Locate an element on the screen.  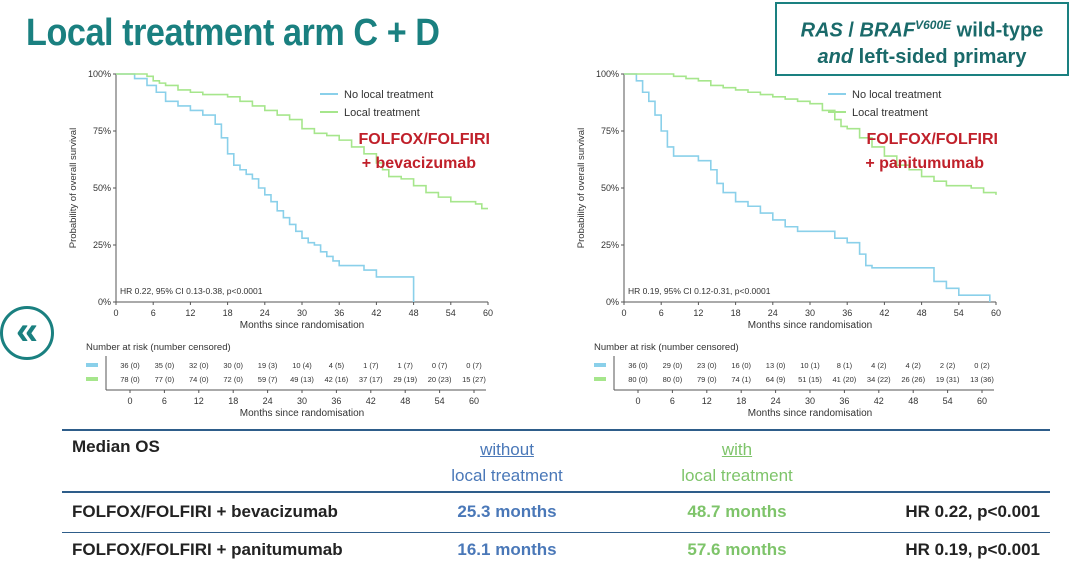
ras-label: RAS is located at coordinates (821, 30).